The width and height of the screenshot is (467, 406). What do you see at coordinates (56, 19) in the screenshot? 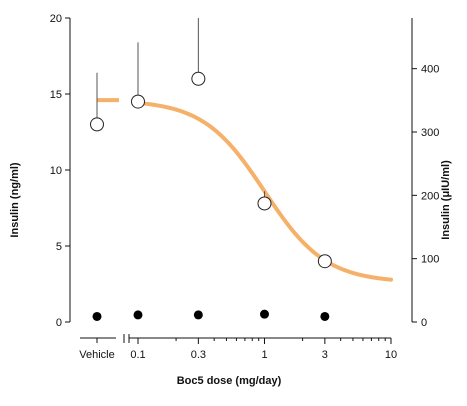
I see `y-tick-label: 20` at bounding box center [56, 19].